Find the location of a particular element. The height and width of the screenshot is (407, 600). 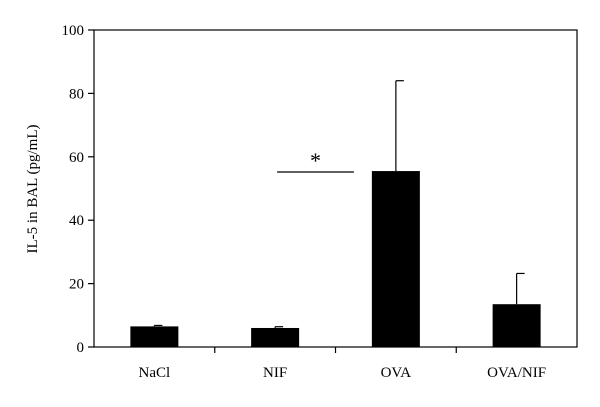

bar-ova is located at coordinates (395, 259).